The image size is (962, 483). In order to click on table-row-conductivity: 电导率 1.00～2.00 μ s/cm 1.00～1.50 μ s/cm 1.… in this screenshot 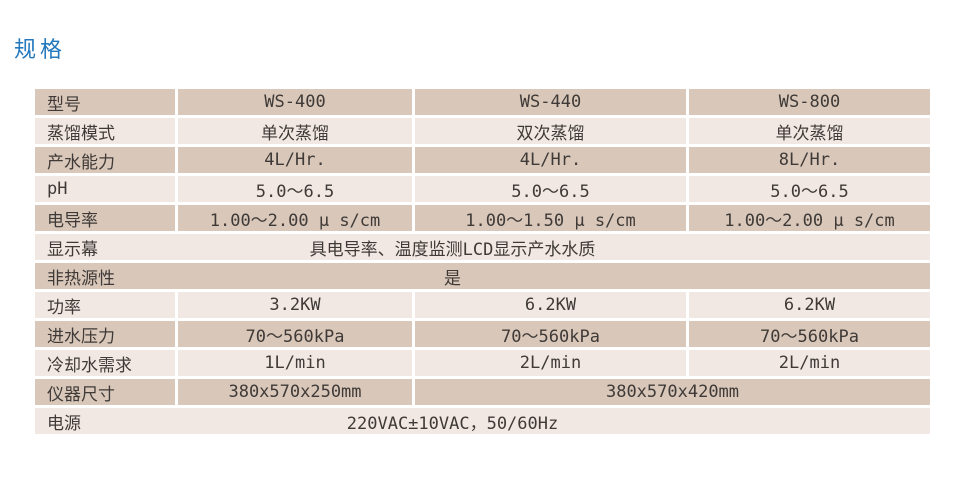, I will do `click(482, 218)`.